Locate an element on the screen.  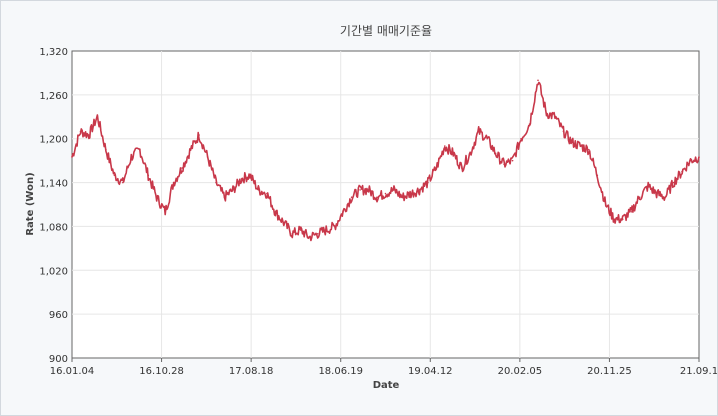
chart-title: 기간별 매매기준율 is located at coordinates (386, 31).